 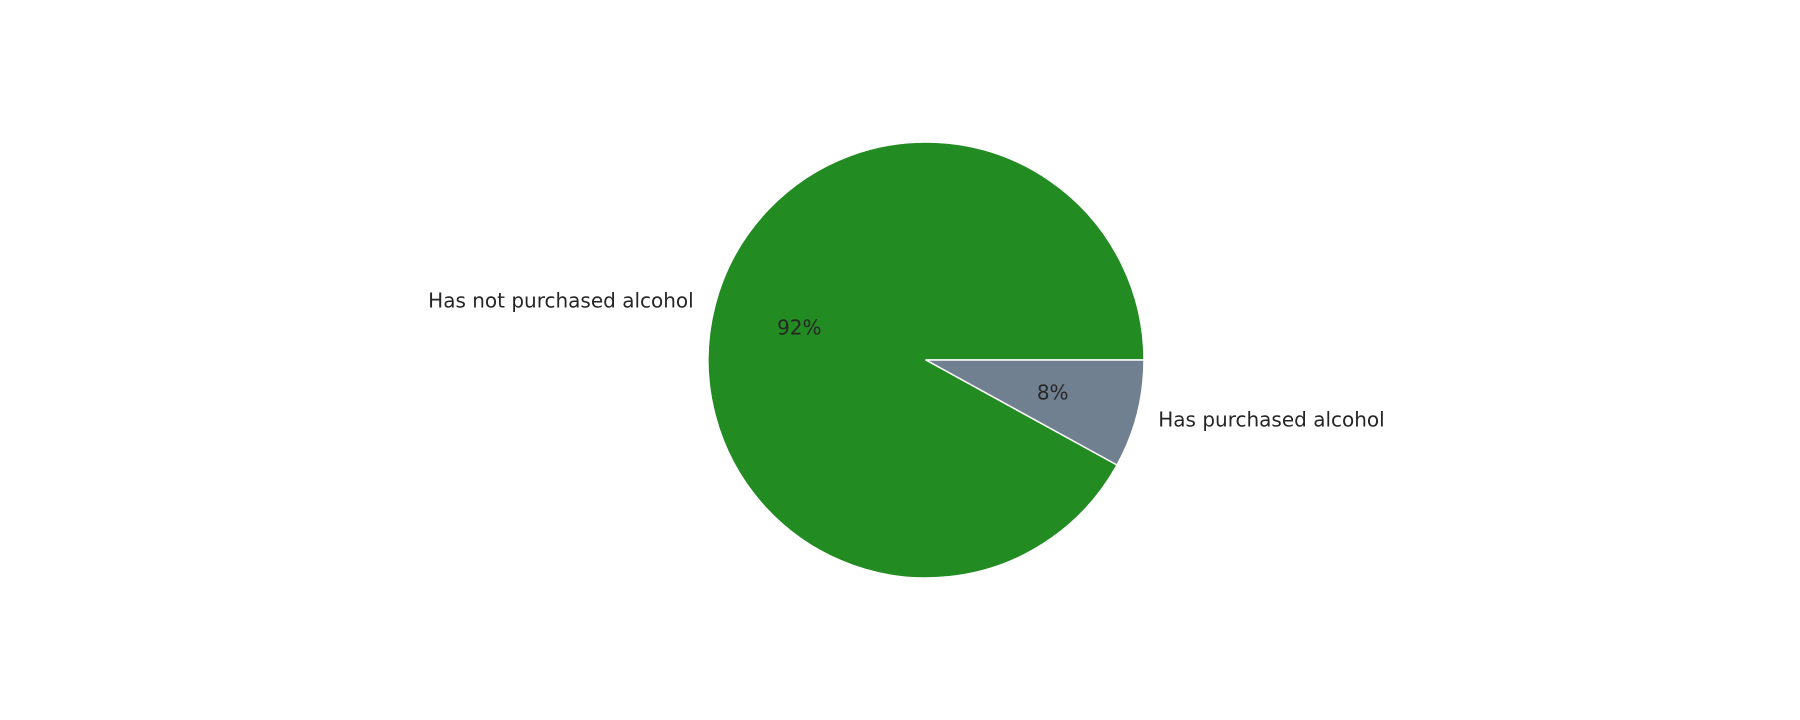 I want to click on slice-percent-label: 92%, so click(x=799, y=327).